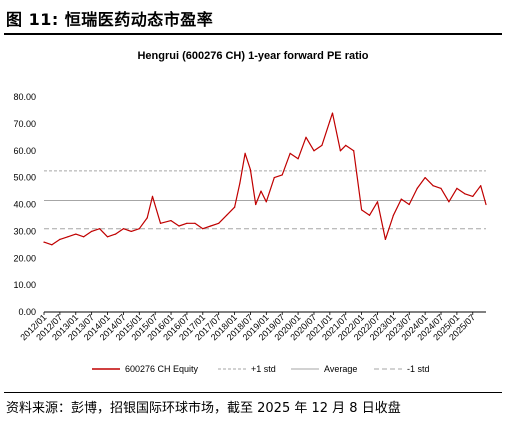  What do you see at coordinates (24, 178) in the screenshot?
I see `y-tick-label: 50.00` at bounding box center [24, 178].